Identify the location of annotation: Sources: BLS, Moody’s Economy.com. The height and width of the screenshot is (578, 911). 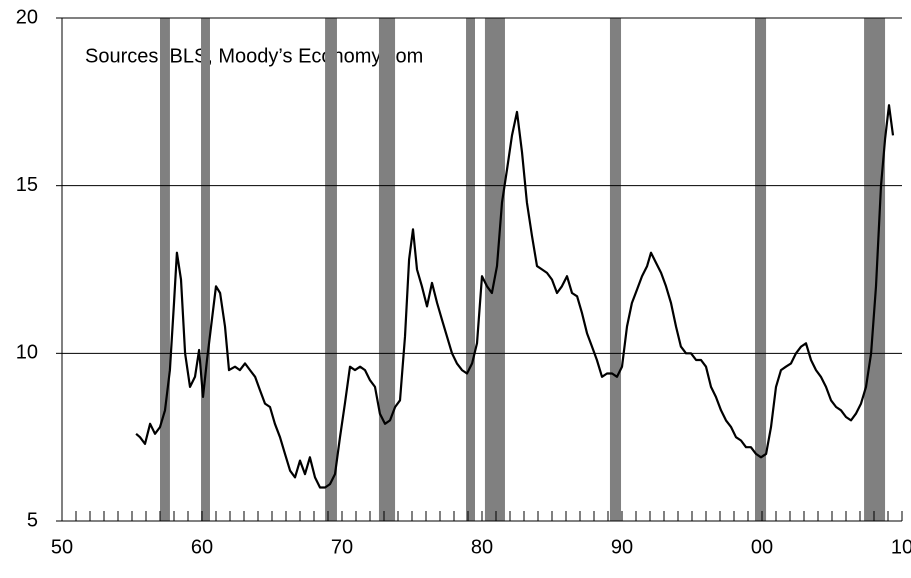
(254, 56).